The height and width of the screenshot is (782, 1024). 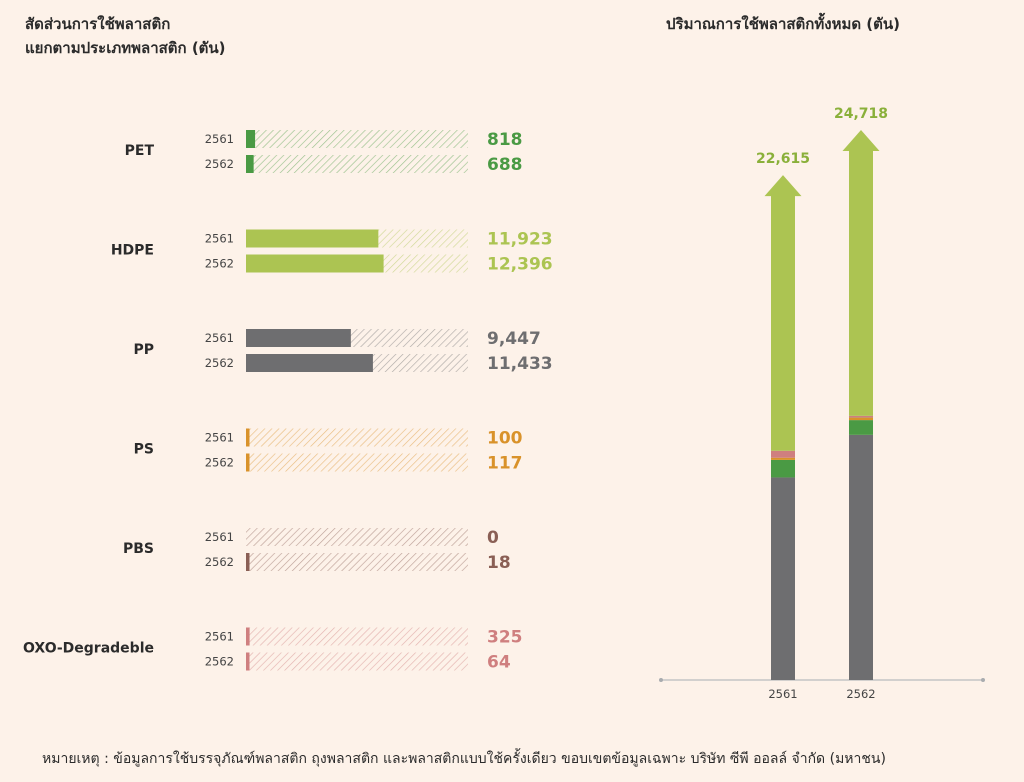 What do you see at coordinates (138, 549) in the screenshot?
I see `category-label: PBS` at bounding box center [138, 549].